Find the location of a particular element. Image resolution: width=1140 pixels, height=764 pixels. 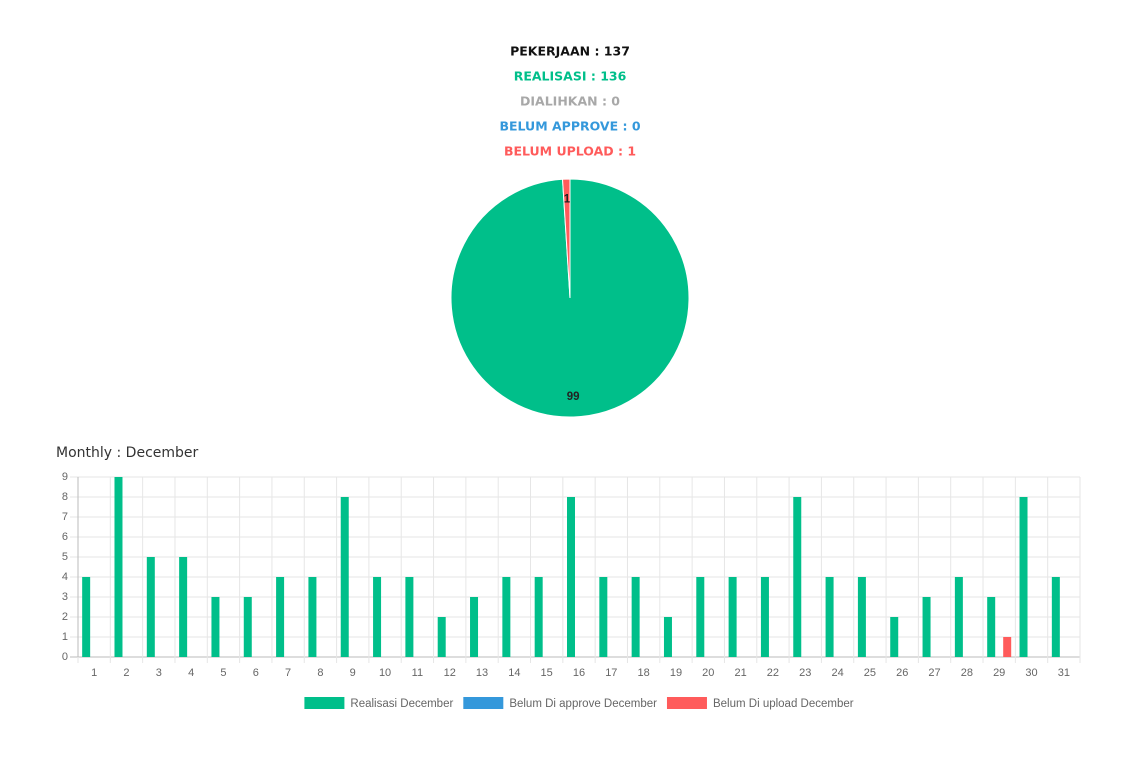

y-tick-label: 8 is located at coordinates (65, 497).